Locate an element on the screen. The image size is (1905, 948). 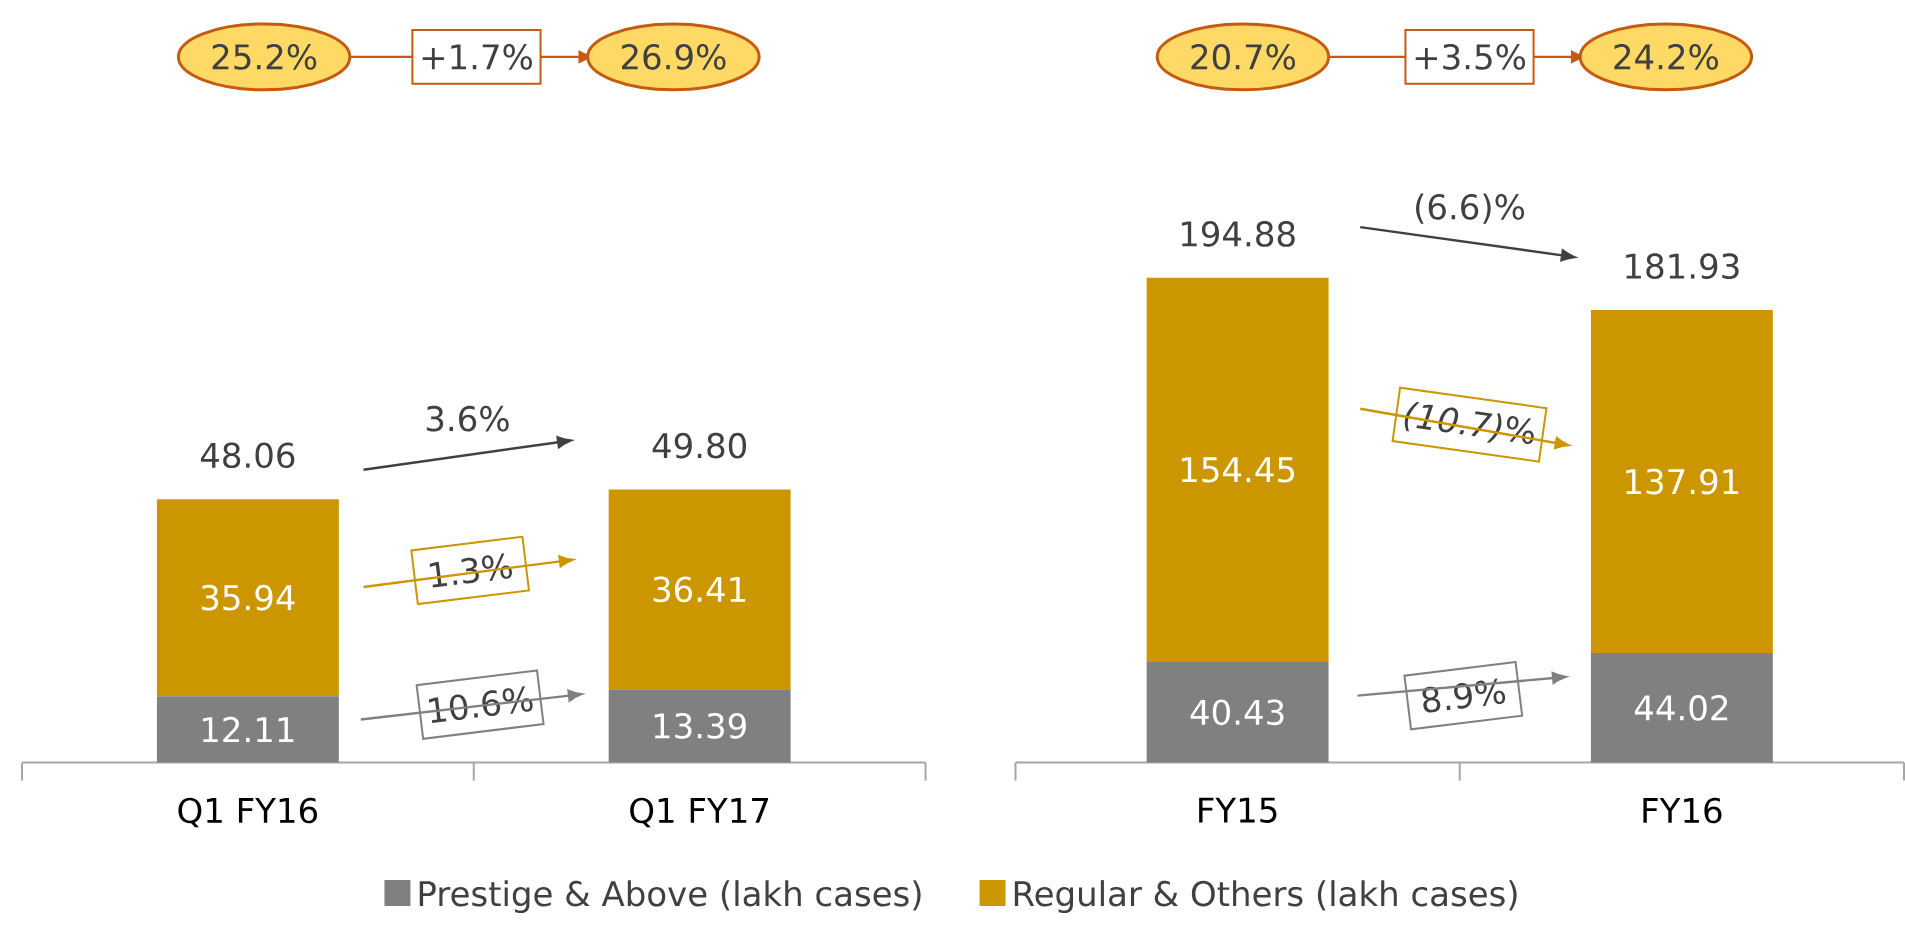
x-tick-label: FY16 is located at coordinates (1682, 810).